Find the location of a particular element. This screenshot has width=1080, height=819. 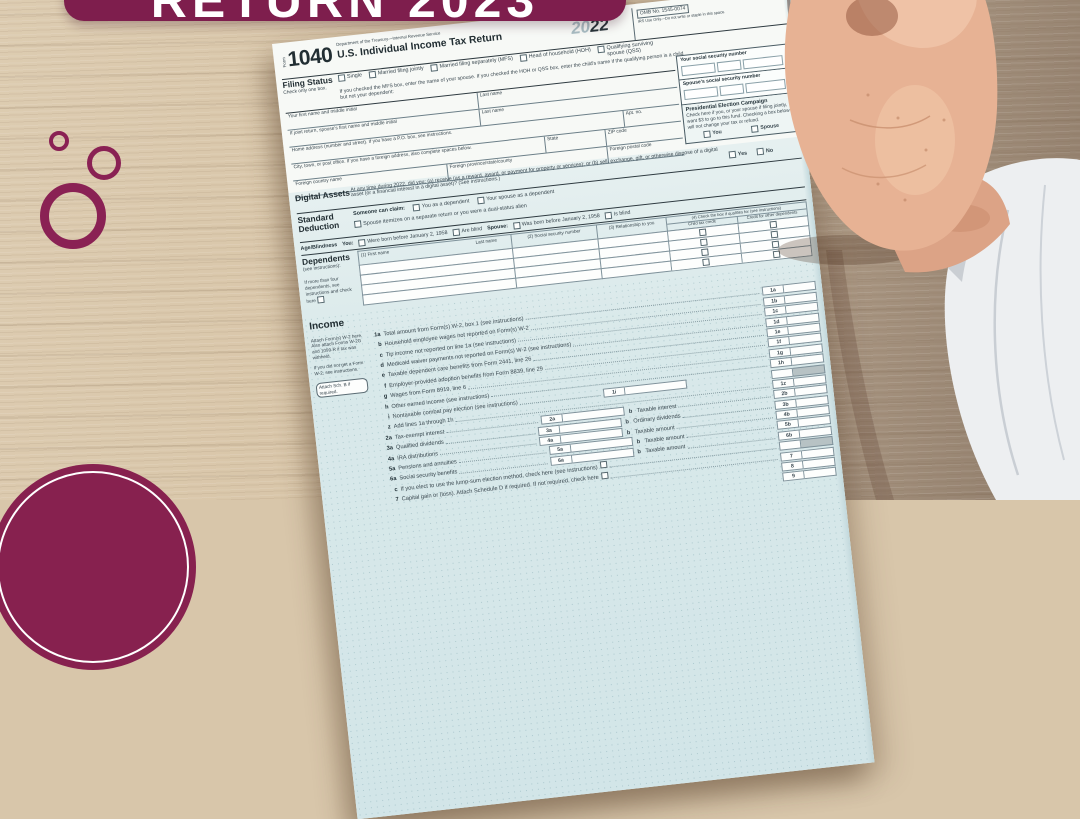

banner: RETURN 2023 is located at coordinates (345, 12).